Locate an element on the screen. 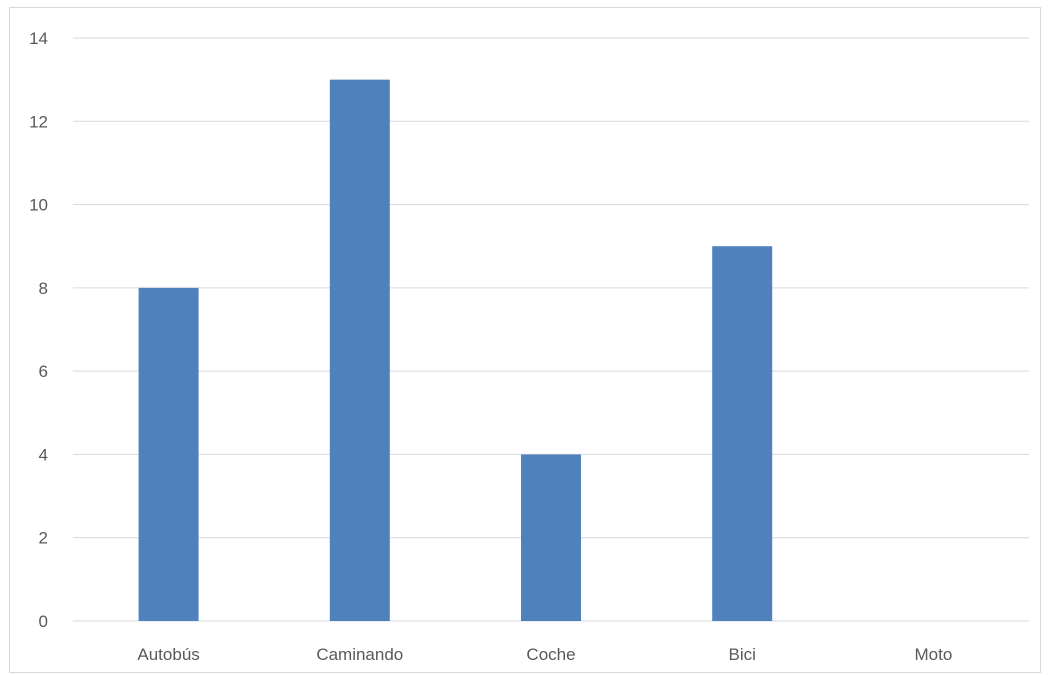 The image size is (1051, 675). bar-coche is located at coordinates (551, 537).